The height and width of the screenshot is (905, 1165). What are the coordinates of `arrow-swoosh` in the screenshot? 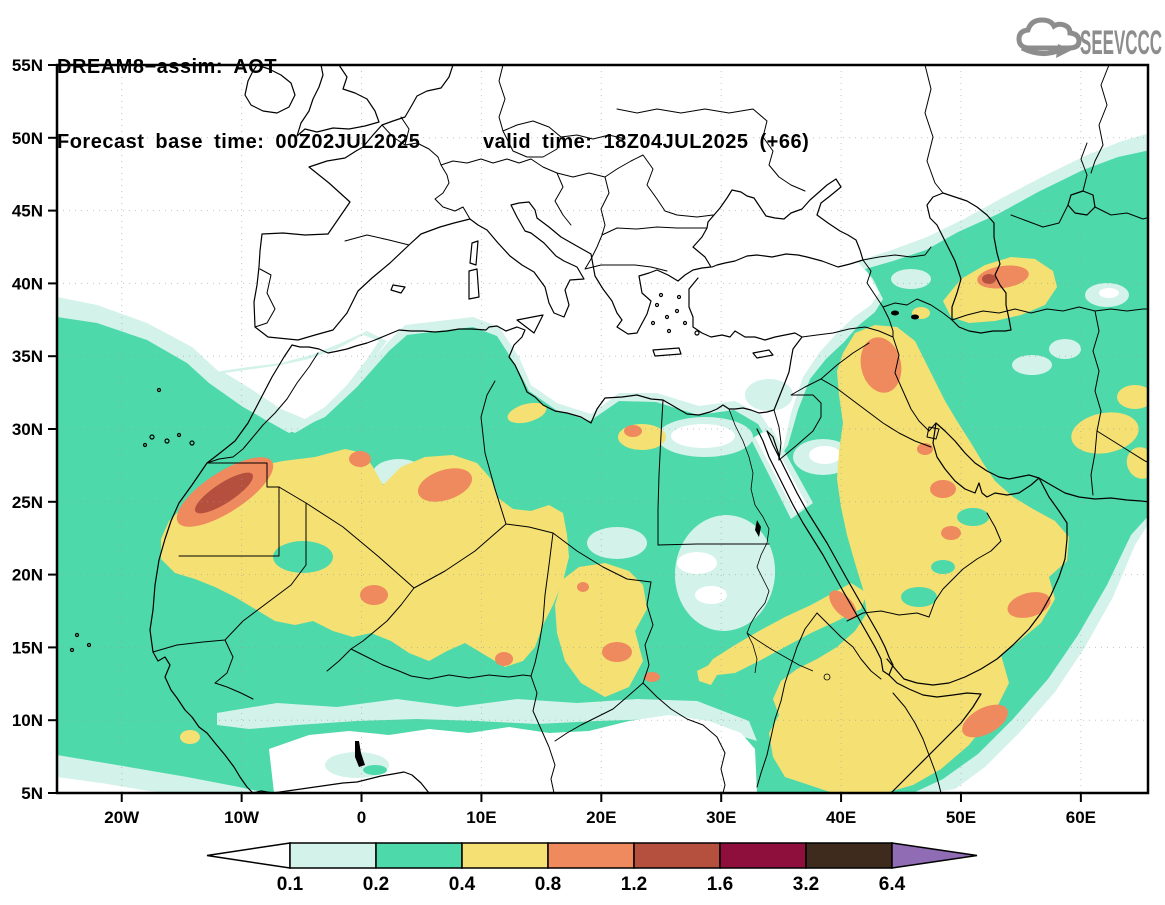 It's located at (1041, 50).